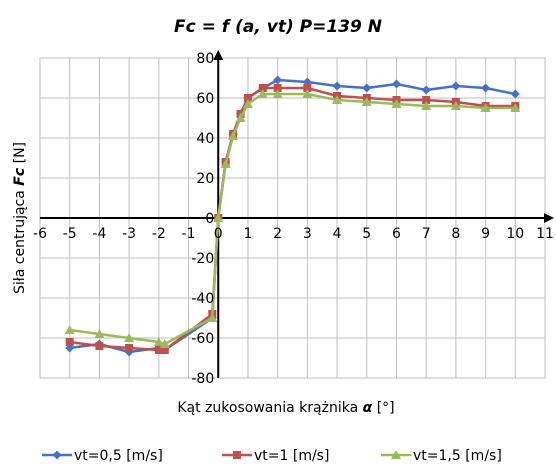  I want to click on x-tick-label: -5, so click(70, 234).